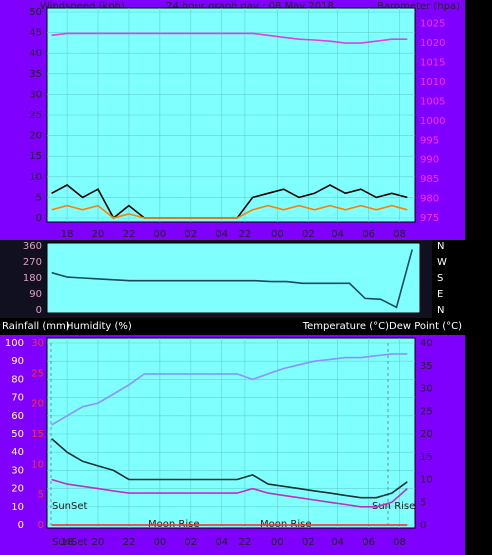  What do you see at coordinates (99, 326) in the screenshot?
I see `y-label: Humidity (%)` at bounding box center [99, 326].